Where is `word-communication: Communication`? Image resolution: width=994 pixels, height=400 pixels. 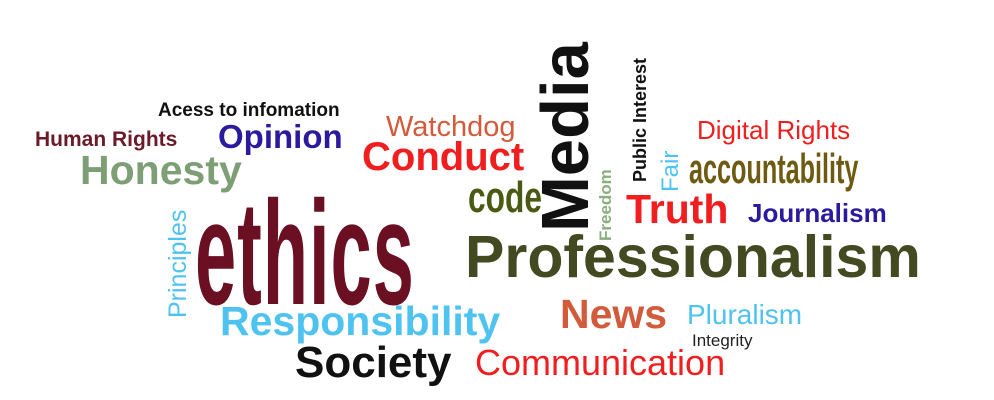 word-communication: Communication is located at coordinates (600, 362).